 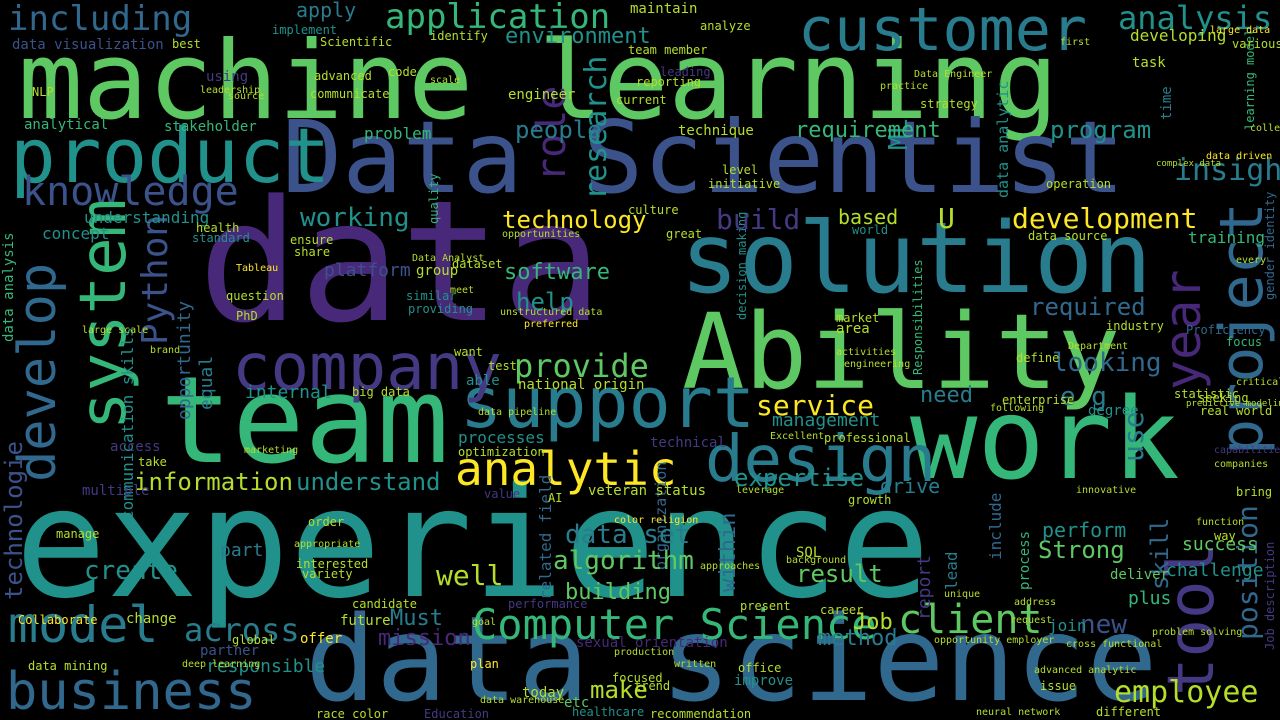 What do you see at coordinates (483, 381) in the screenshot?
I see `word-able: able` at bounding box center [483, 381].